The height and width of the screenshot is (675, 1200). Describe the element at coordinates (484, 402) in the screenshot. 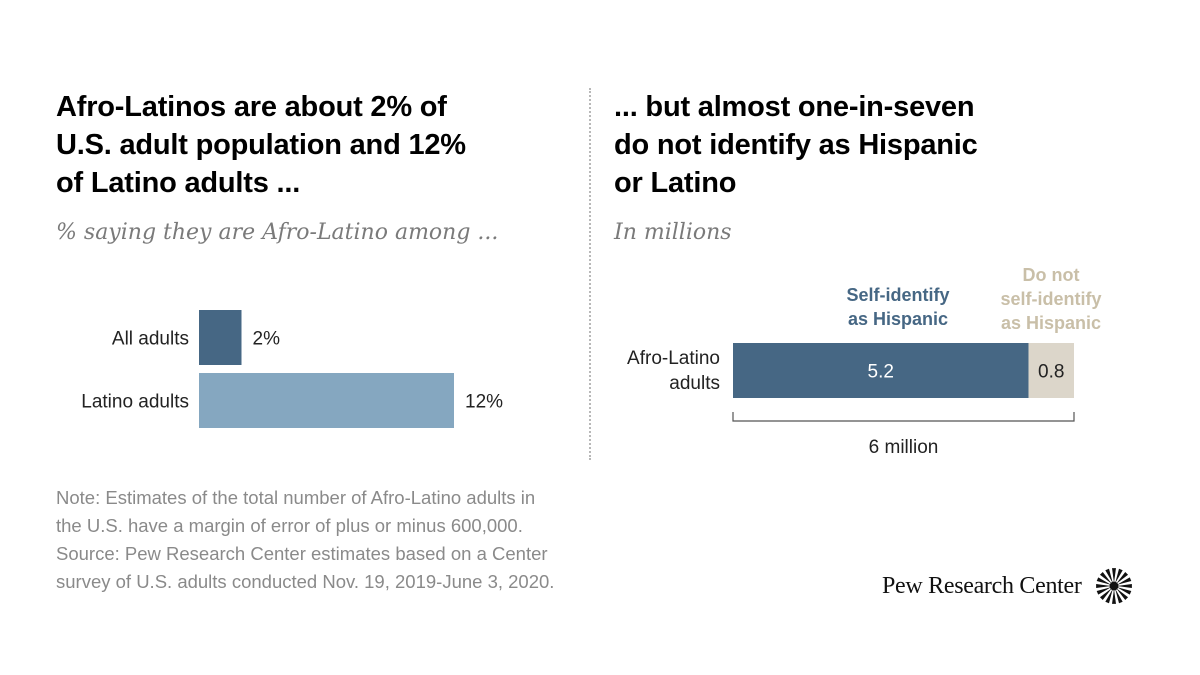

I see `value-label: 12%` at that location.